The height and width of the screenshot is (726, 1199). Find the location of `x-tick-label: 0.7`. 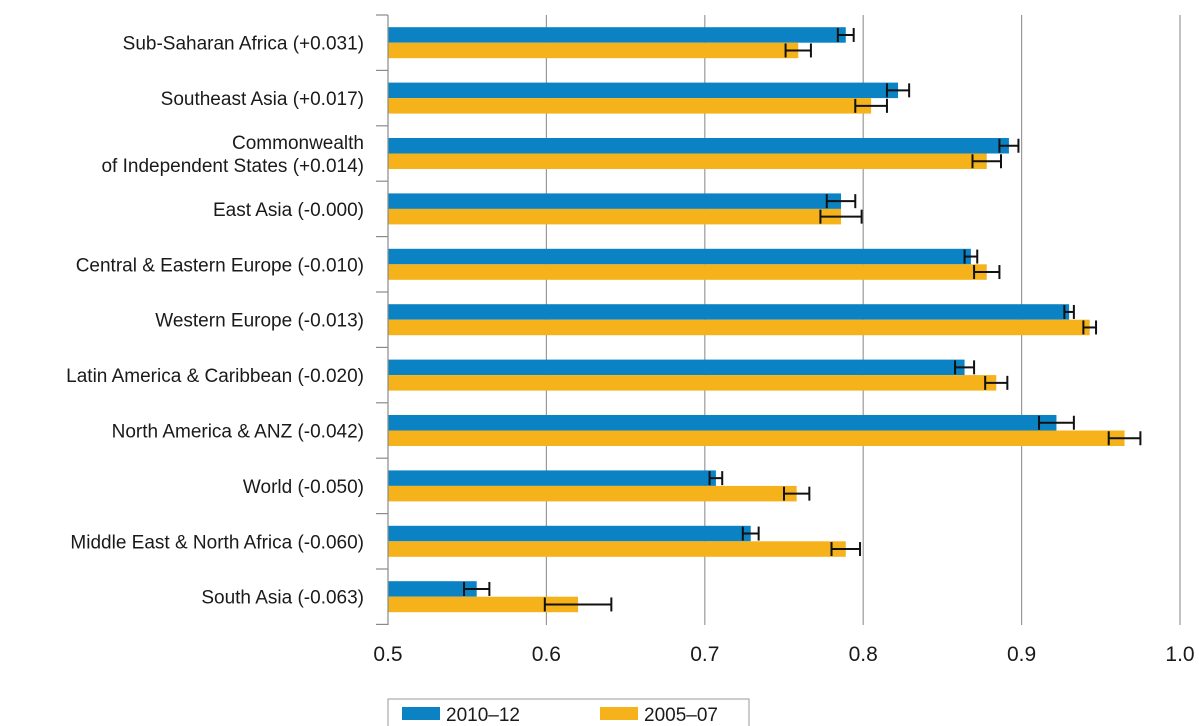

x-tick-label: 0.7 is located at coordinates (704, 654).